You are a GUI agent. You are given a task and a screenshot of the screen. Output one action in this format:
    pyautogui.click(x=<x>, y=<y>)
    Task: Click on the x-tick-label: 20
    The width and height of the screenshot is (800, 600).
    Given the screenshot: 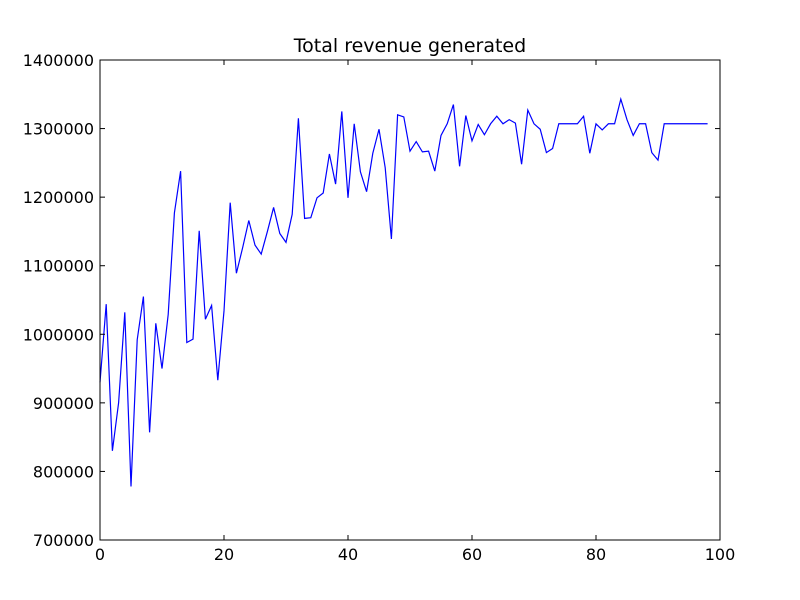 What is the action you would take?
    pyautogui.click(x=224, y=554)
    